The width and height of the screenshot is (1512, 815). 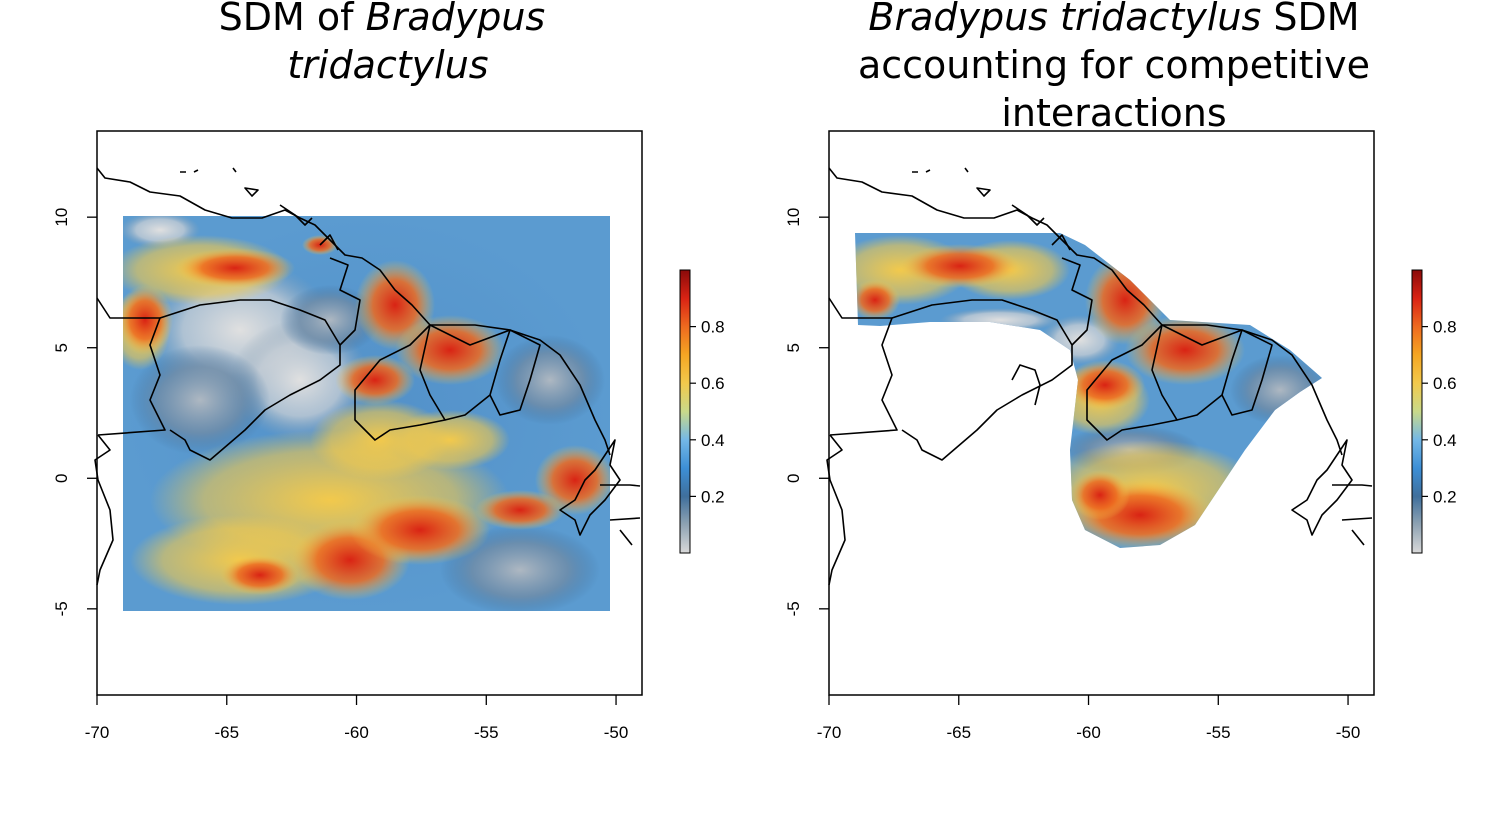 I want to click on right-colorbar-tick-label: 0.8, so click(x=1445, y=327).